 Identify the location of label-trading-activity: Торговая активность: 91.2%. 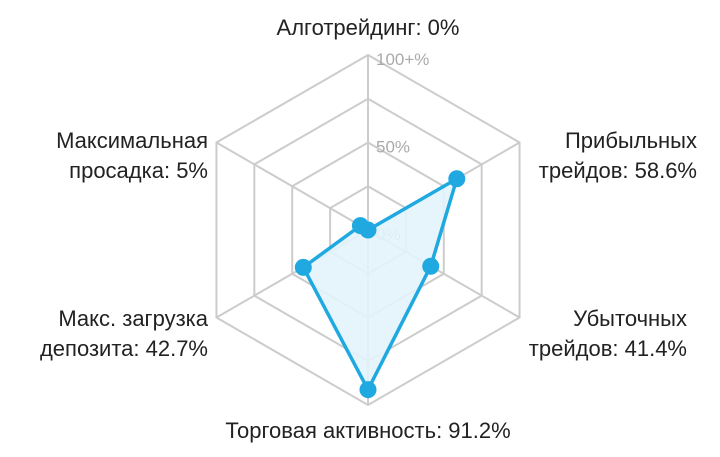
(367, 430).